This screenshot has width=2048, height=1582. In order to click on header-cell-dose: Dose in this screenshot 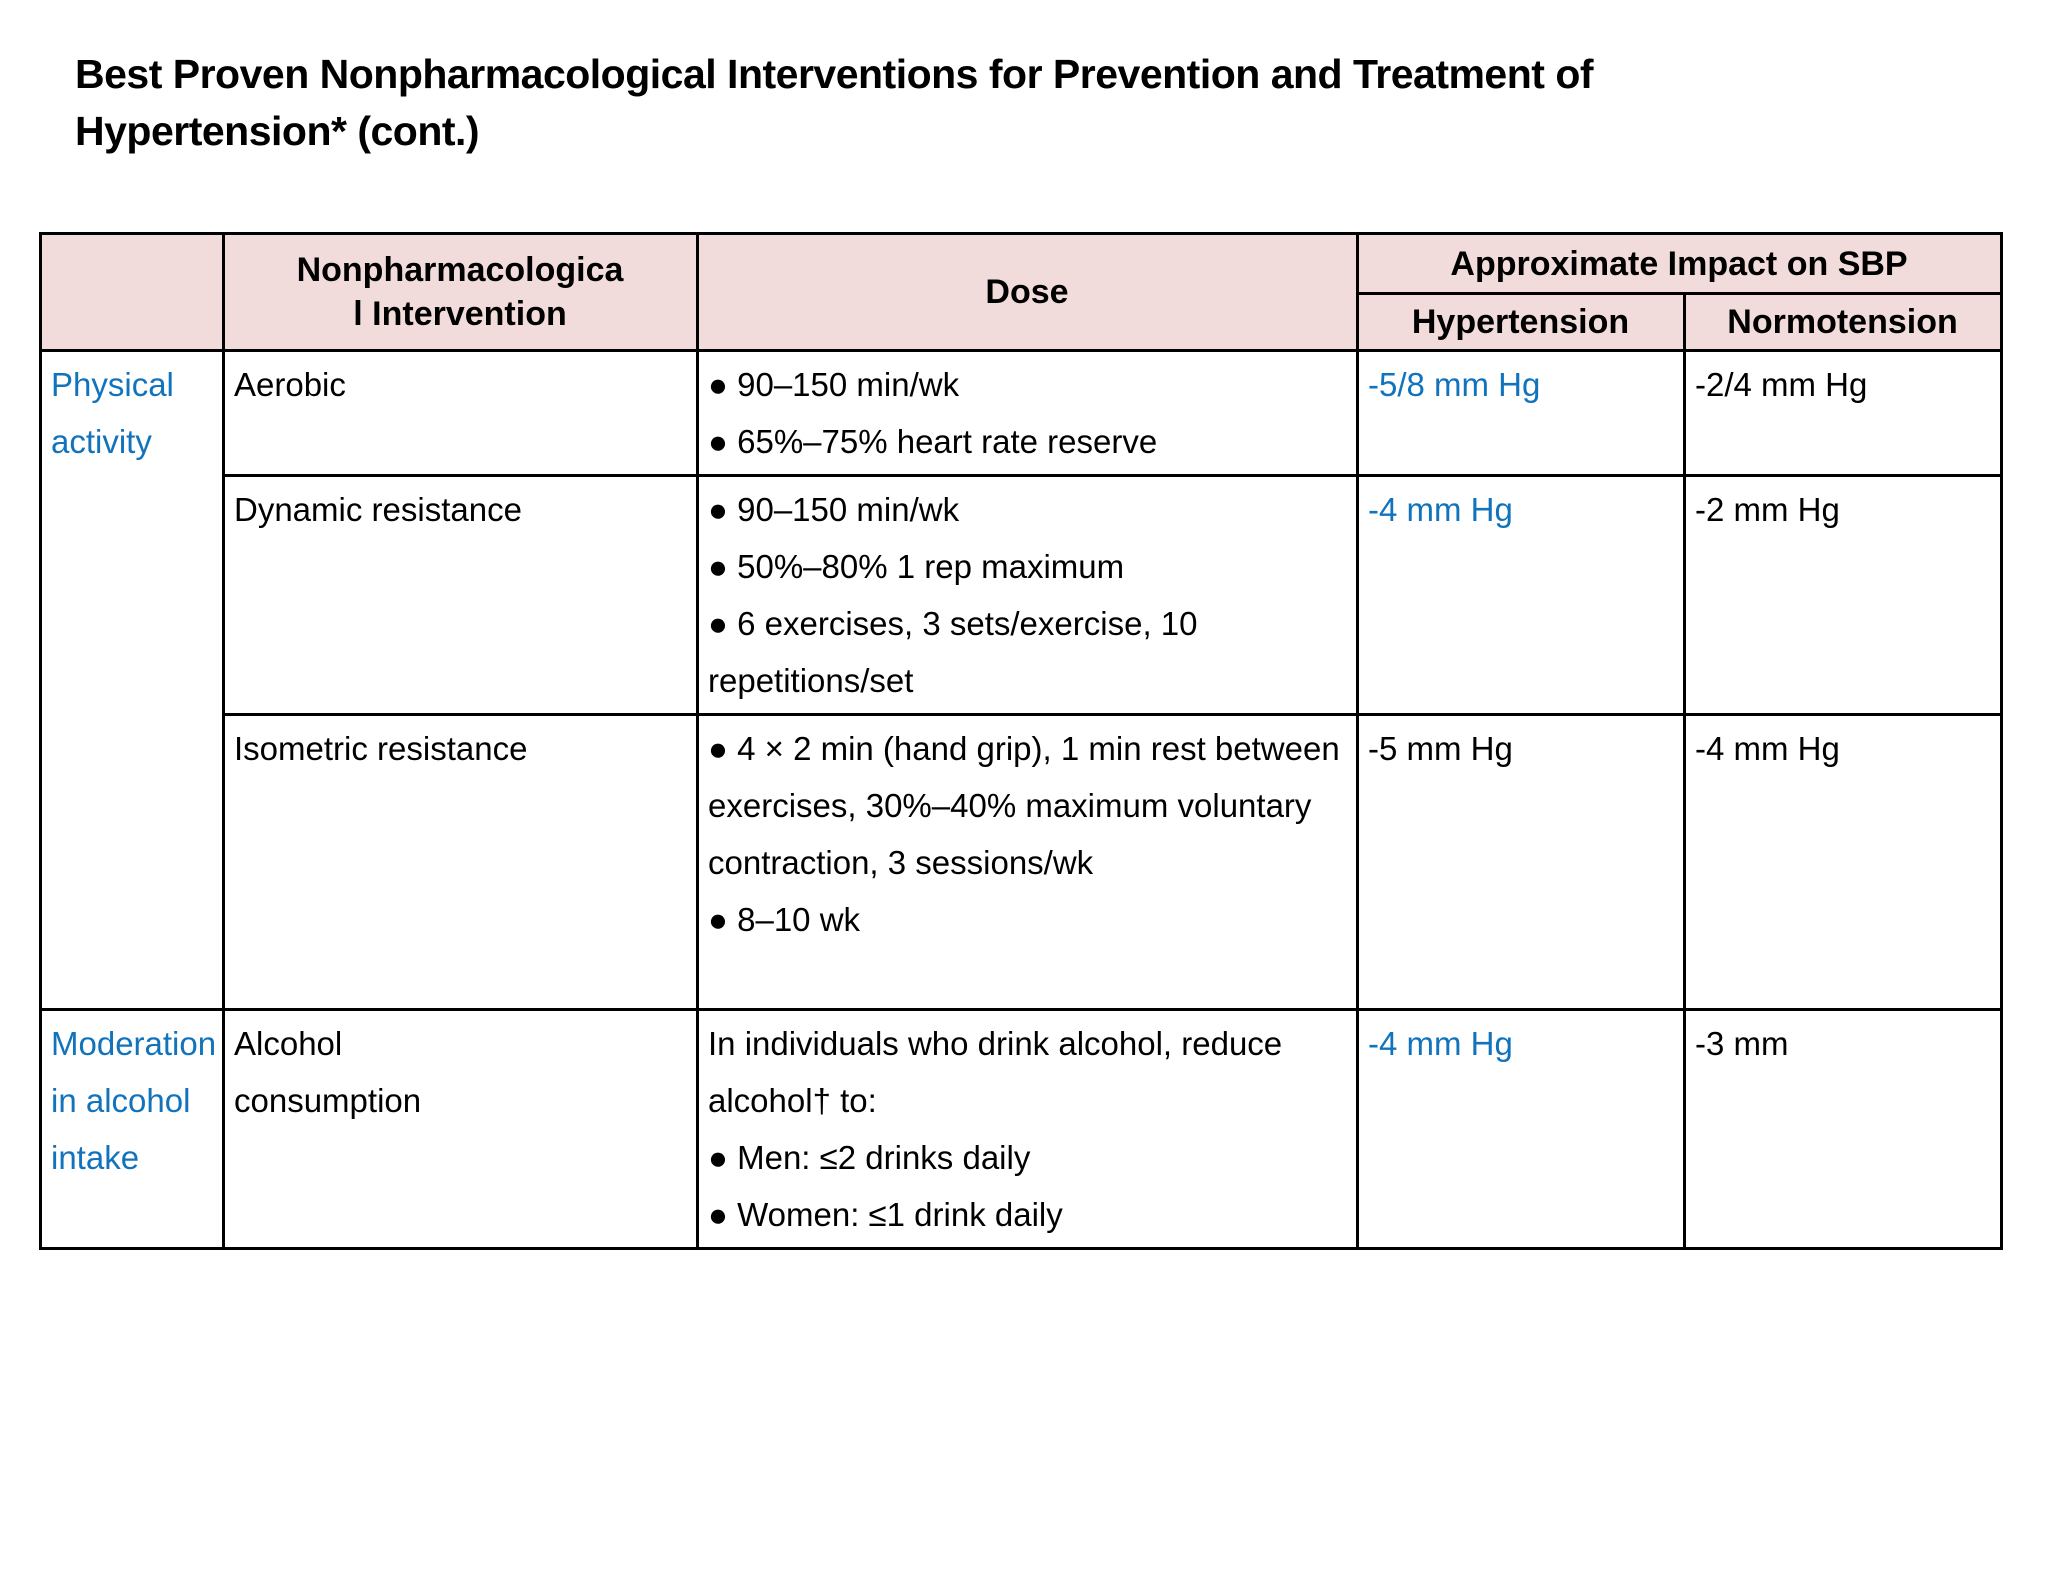, I will do `click(1027, 292)`.